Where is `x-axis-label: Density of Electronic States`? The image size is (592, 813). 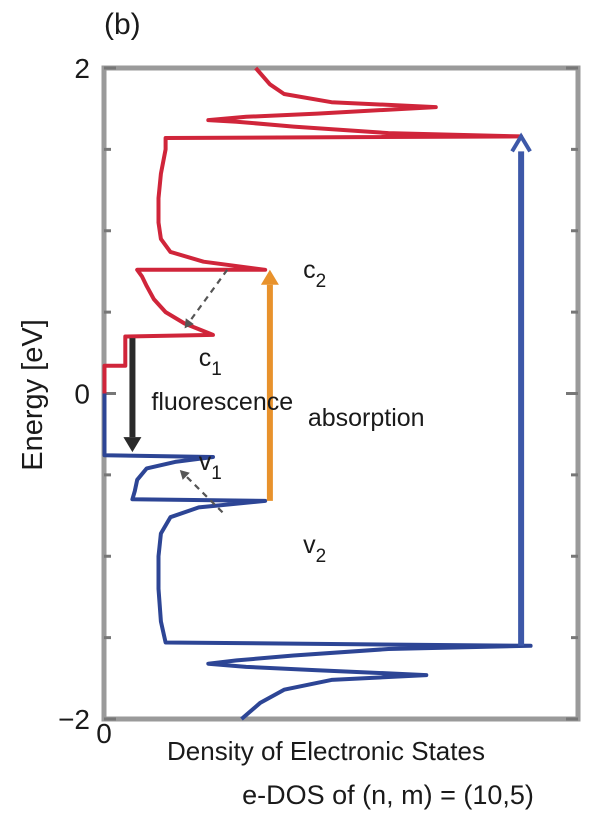 x-axis-label: Density of Electronic States is located at coordinates (326, 751).